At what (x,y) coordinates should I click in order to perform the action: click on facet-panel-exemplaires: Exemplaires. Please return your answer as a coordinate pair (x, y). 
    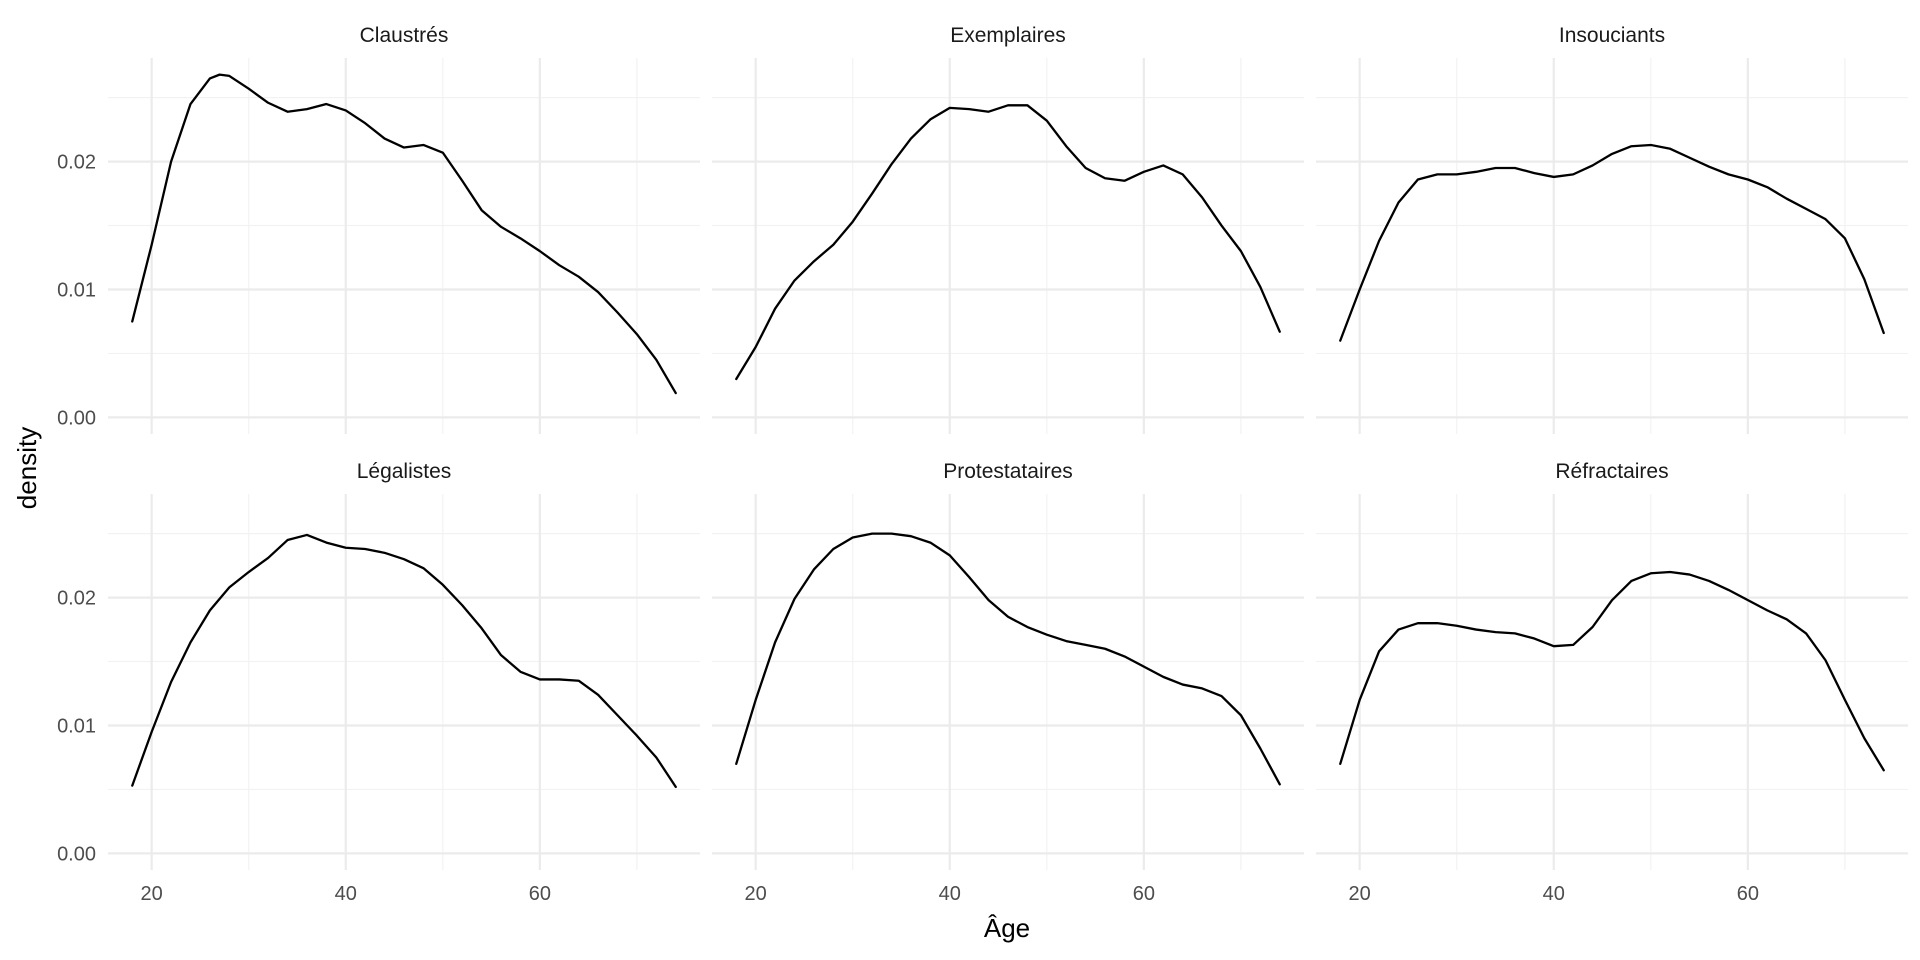
    Looking at the image, I should click on (1008, 229).